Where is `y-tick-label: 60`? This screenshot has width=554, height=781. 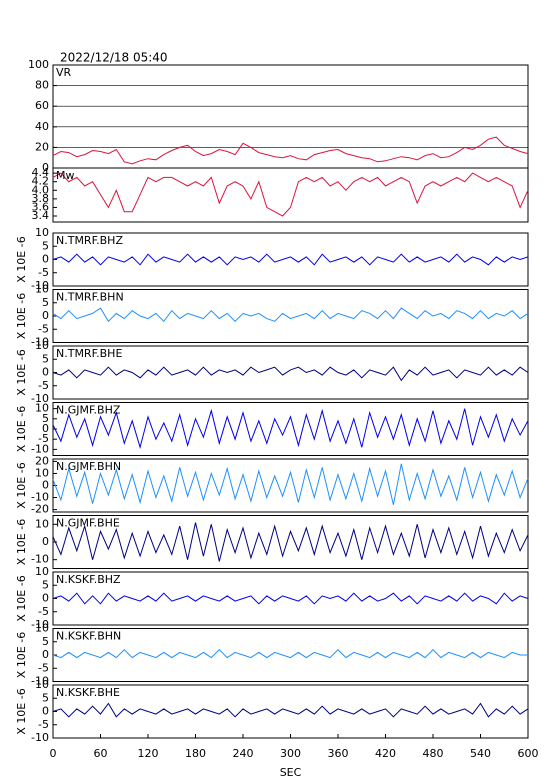
y-tick-label: 60 is located at coordinates (42, 105).